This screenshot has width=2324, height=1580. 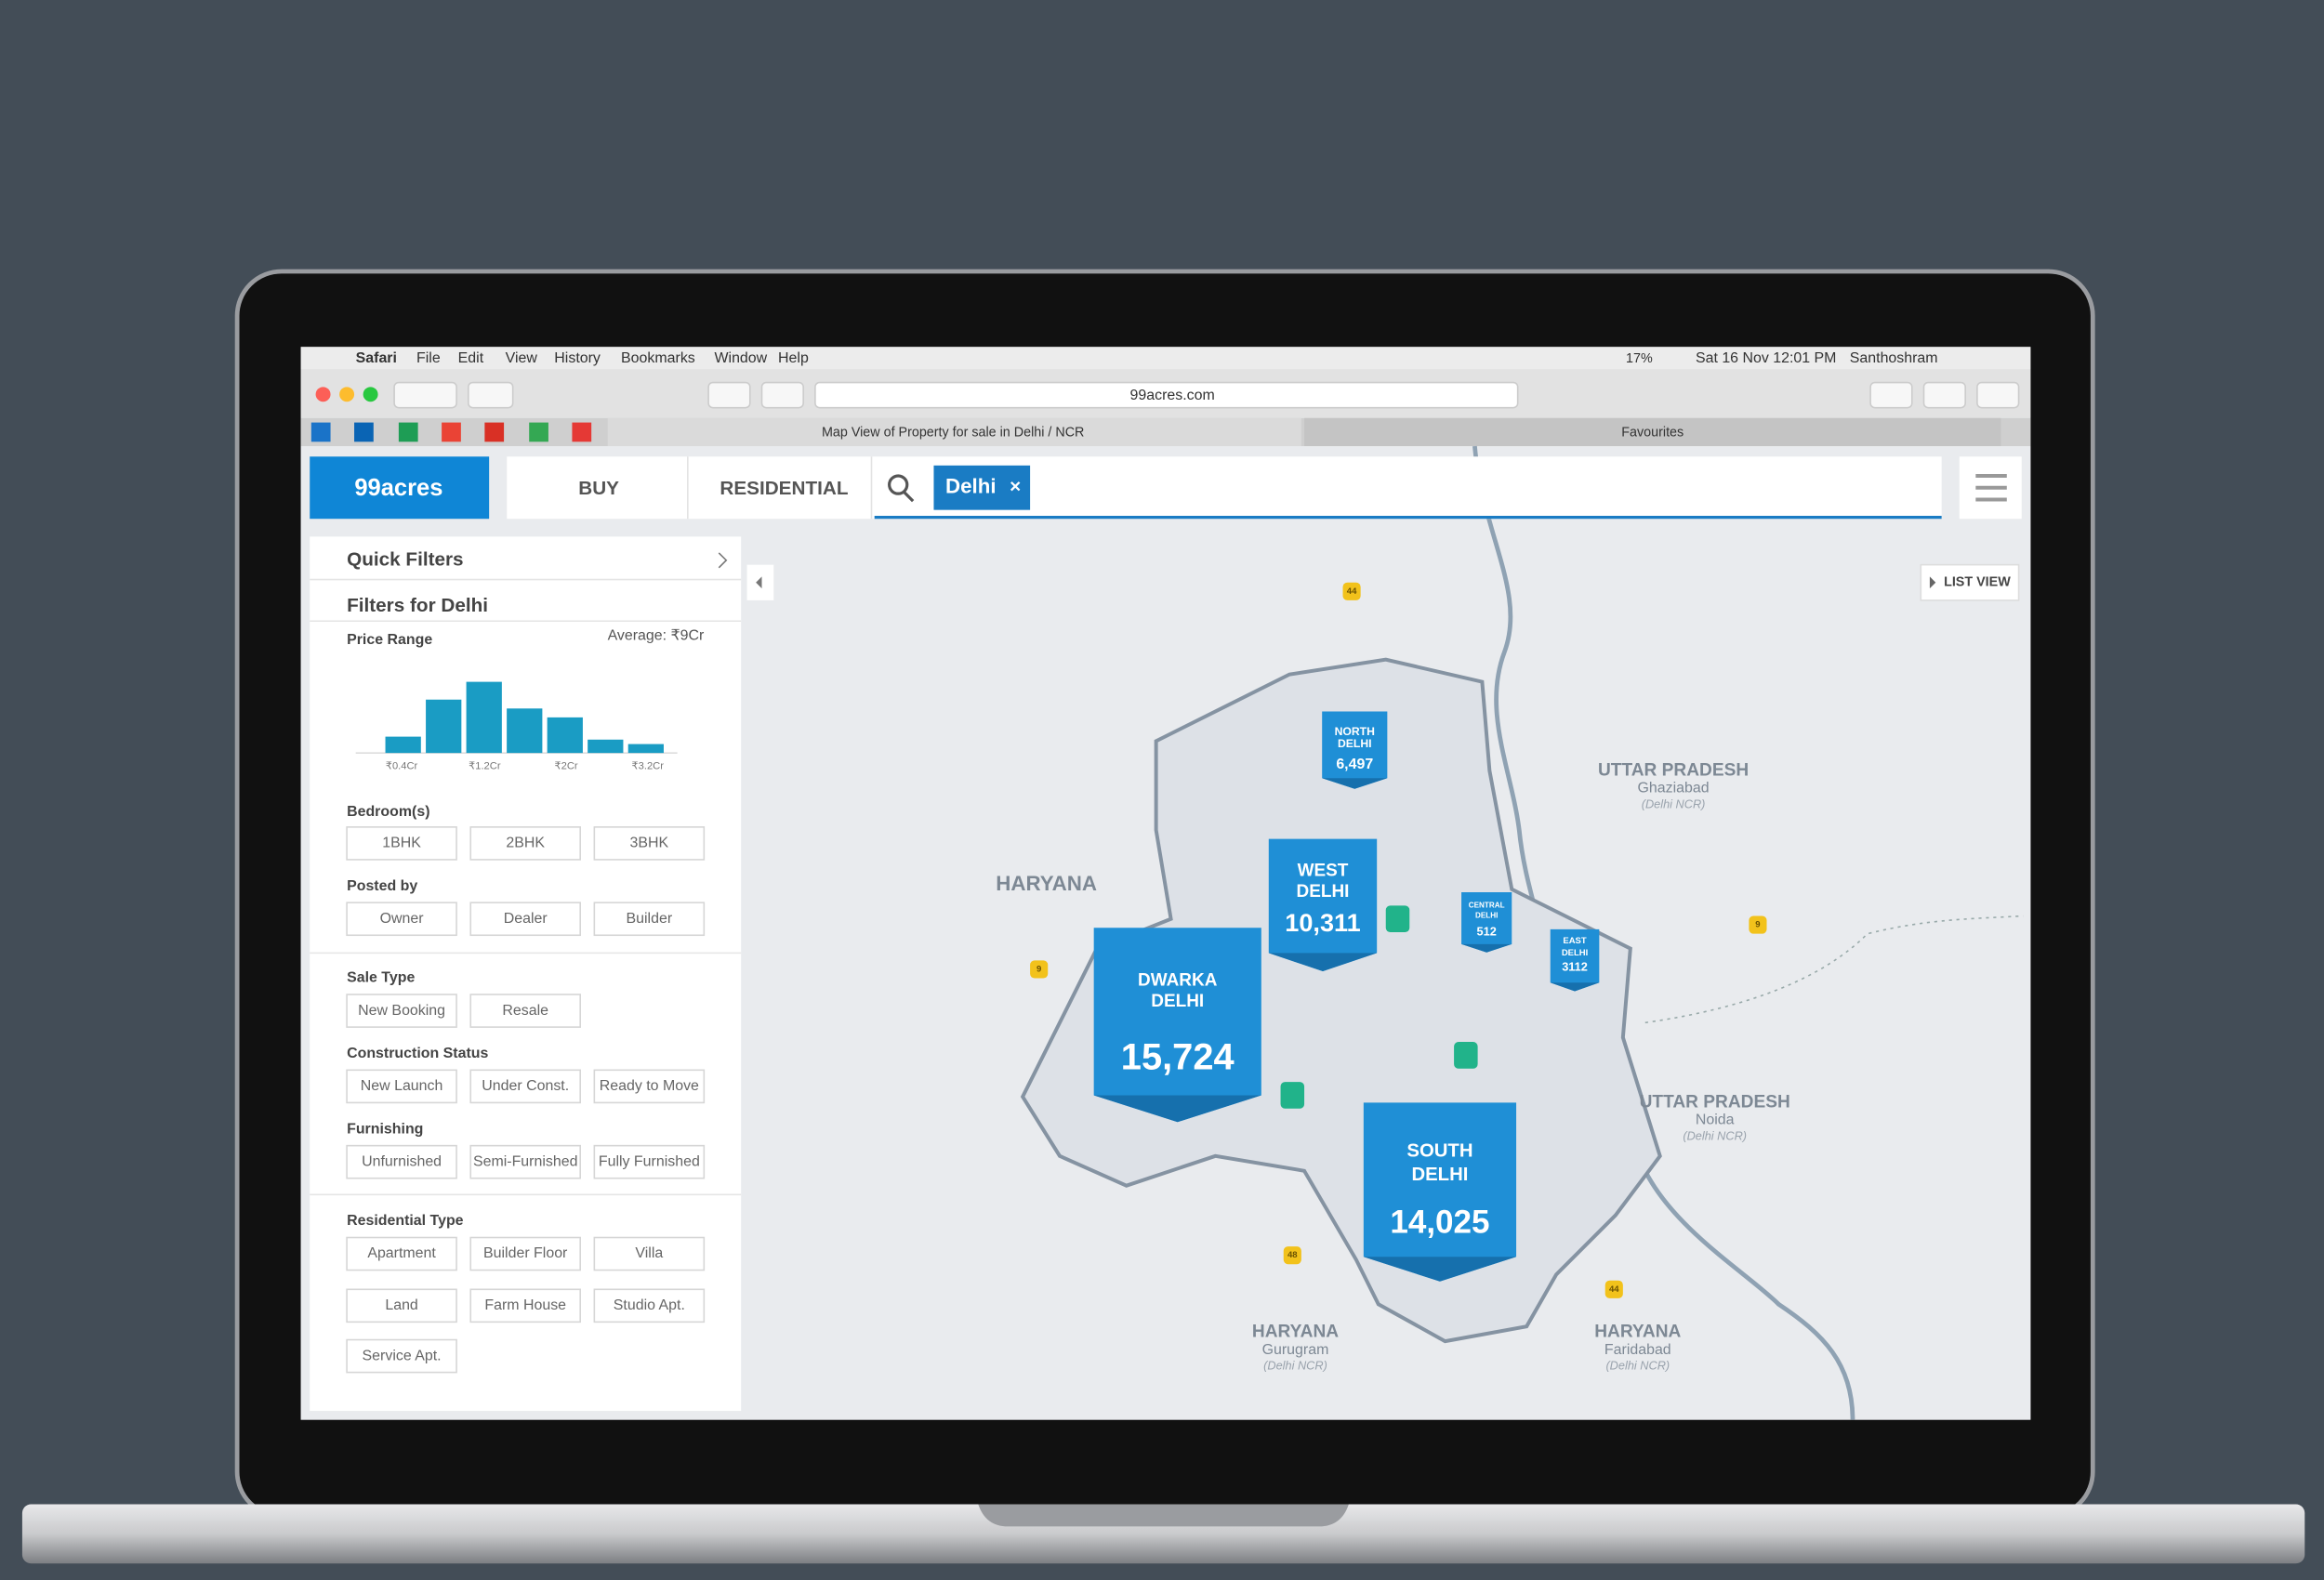 What do you see at coordinates (1715, 1120) in the screenshot?
I see `place-city: Noida` at bounding box center [1715, 1120].